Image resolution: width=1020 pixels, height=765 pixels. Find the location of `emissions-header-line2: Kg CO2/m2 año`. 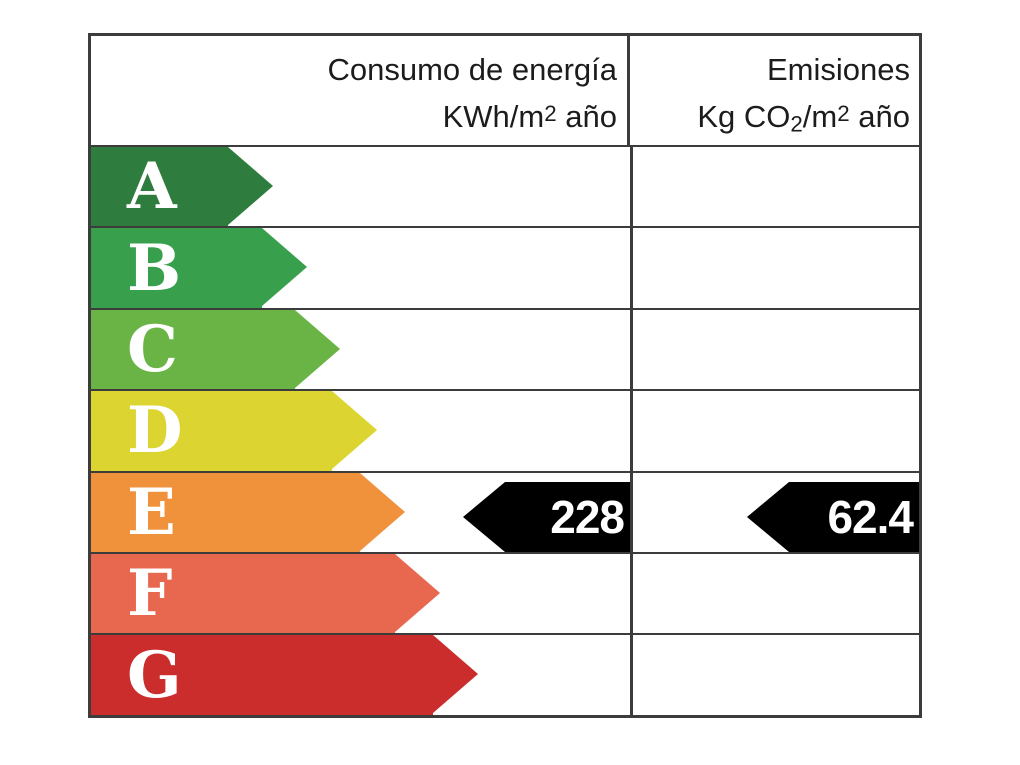

emissions-header-line2: Kg CO2/m2 año is located at coordinates (803, 118).